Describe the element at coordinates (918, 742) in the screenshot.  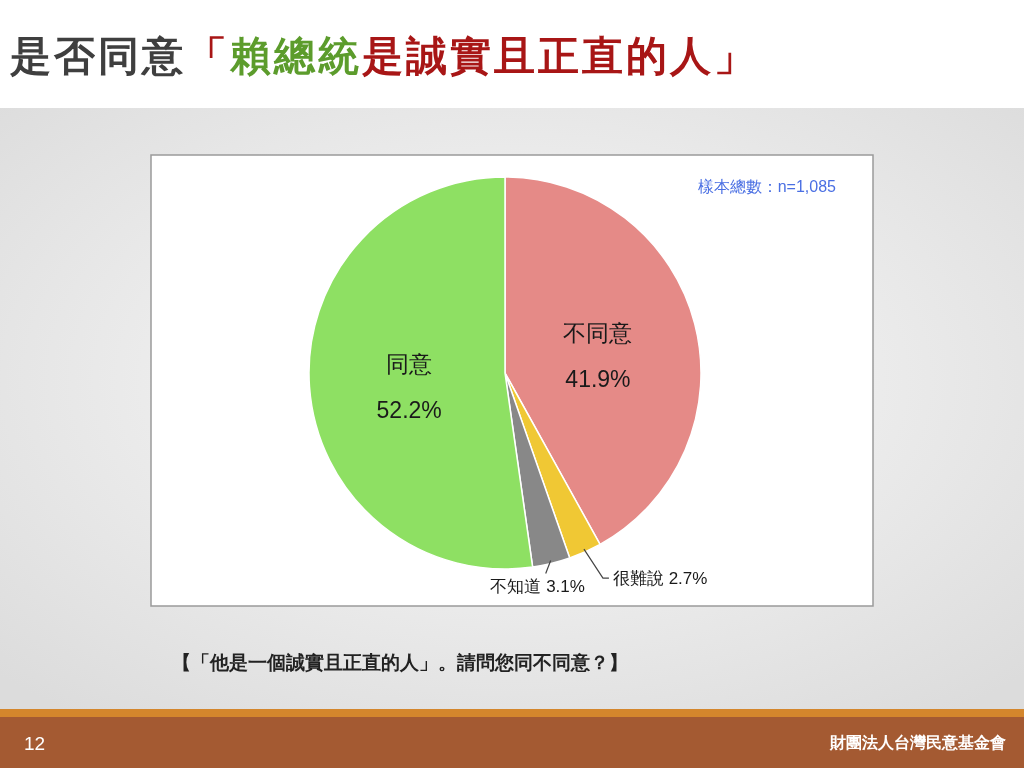
I see `annotation: 財團法人台灣民意基金會` at that location.